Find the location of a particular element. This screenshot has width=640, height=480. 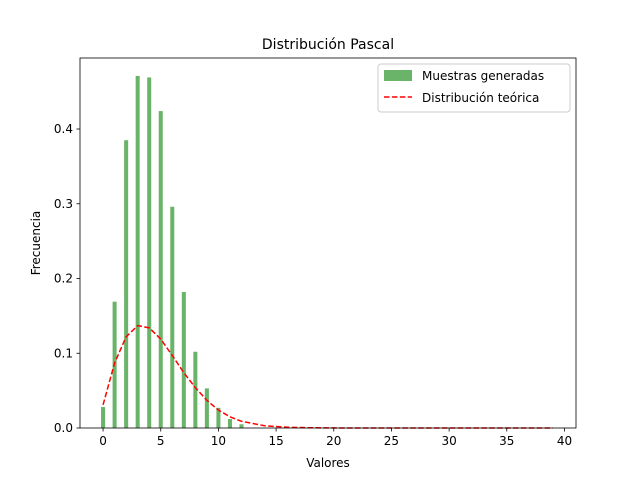

y-axis-label: Frecuencia is located at coordinates (36, 243).